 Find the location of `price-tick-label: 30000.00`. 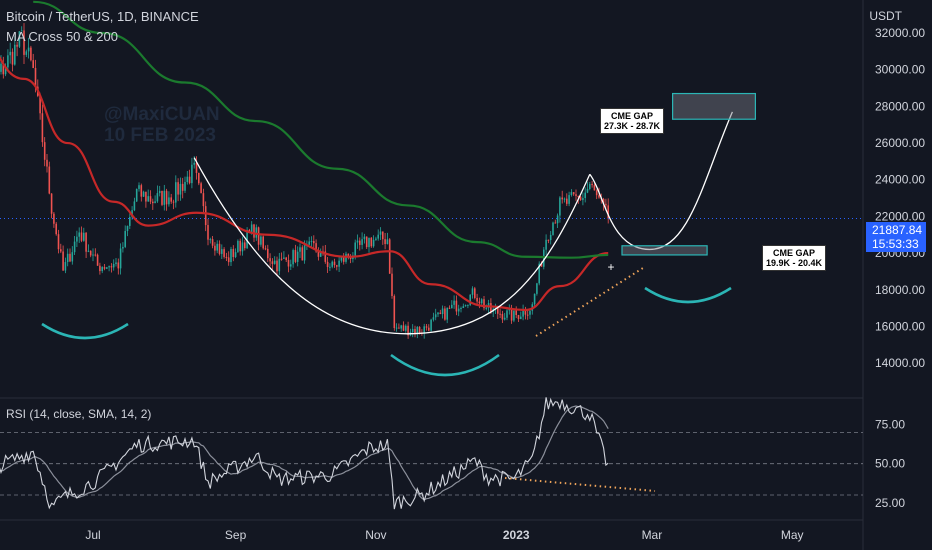

price-tick-label: 30000.00 is located at coordinates (900, 70).